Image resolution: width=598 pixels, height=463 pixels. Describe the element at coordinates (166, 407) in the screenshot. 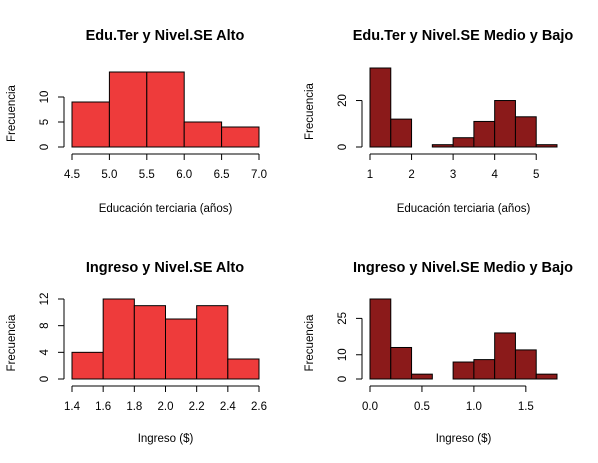

I see `chart-3-x-tick-label: 2.0` at that location.